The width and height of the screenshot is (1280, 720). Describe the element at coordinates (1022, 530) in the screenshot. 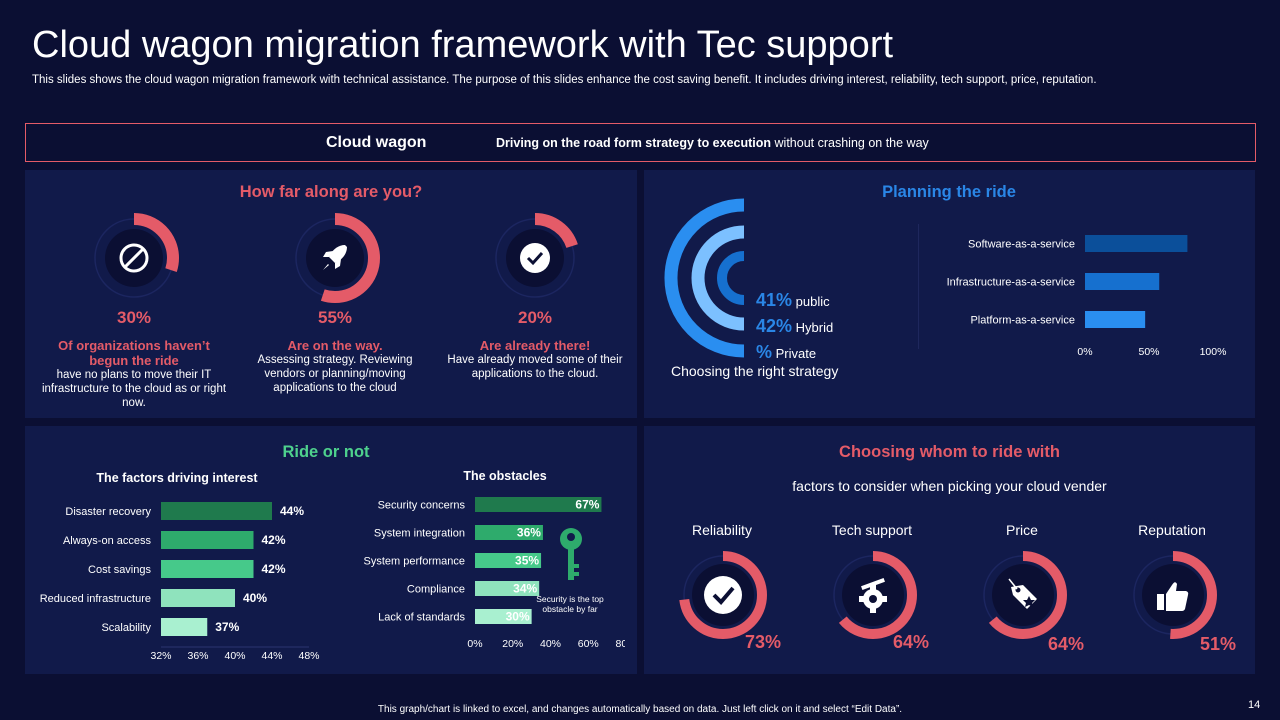

I see `criteria-label-2: Price` at that location.